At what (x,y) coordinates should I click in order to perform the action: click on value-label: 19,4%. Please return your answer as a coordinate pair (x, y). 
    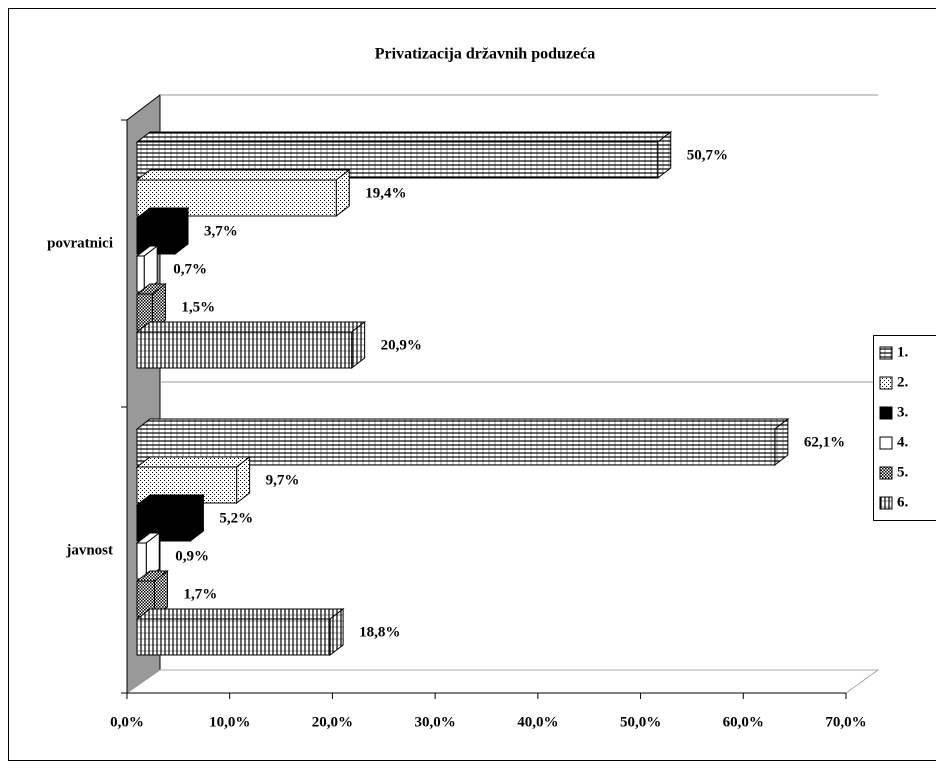
    Looking at the image, I should click on (385, 193).